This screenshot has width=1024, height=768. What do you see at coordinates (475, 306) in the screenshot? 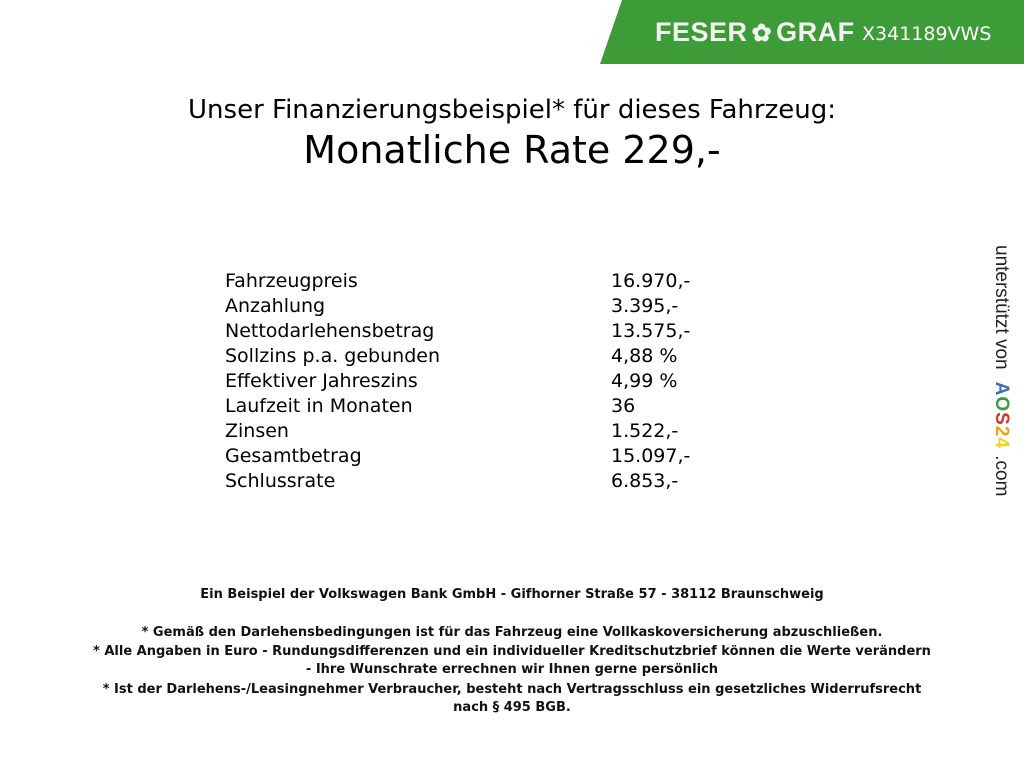
I see `table-row: Anzahlung 3.395,-` at bounding box center [475, 306].